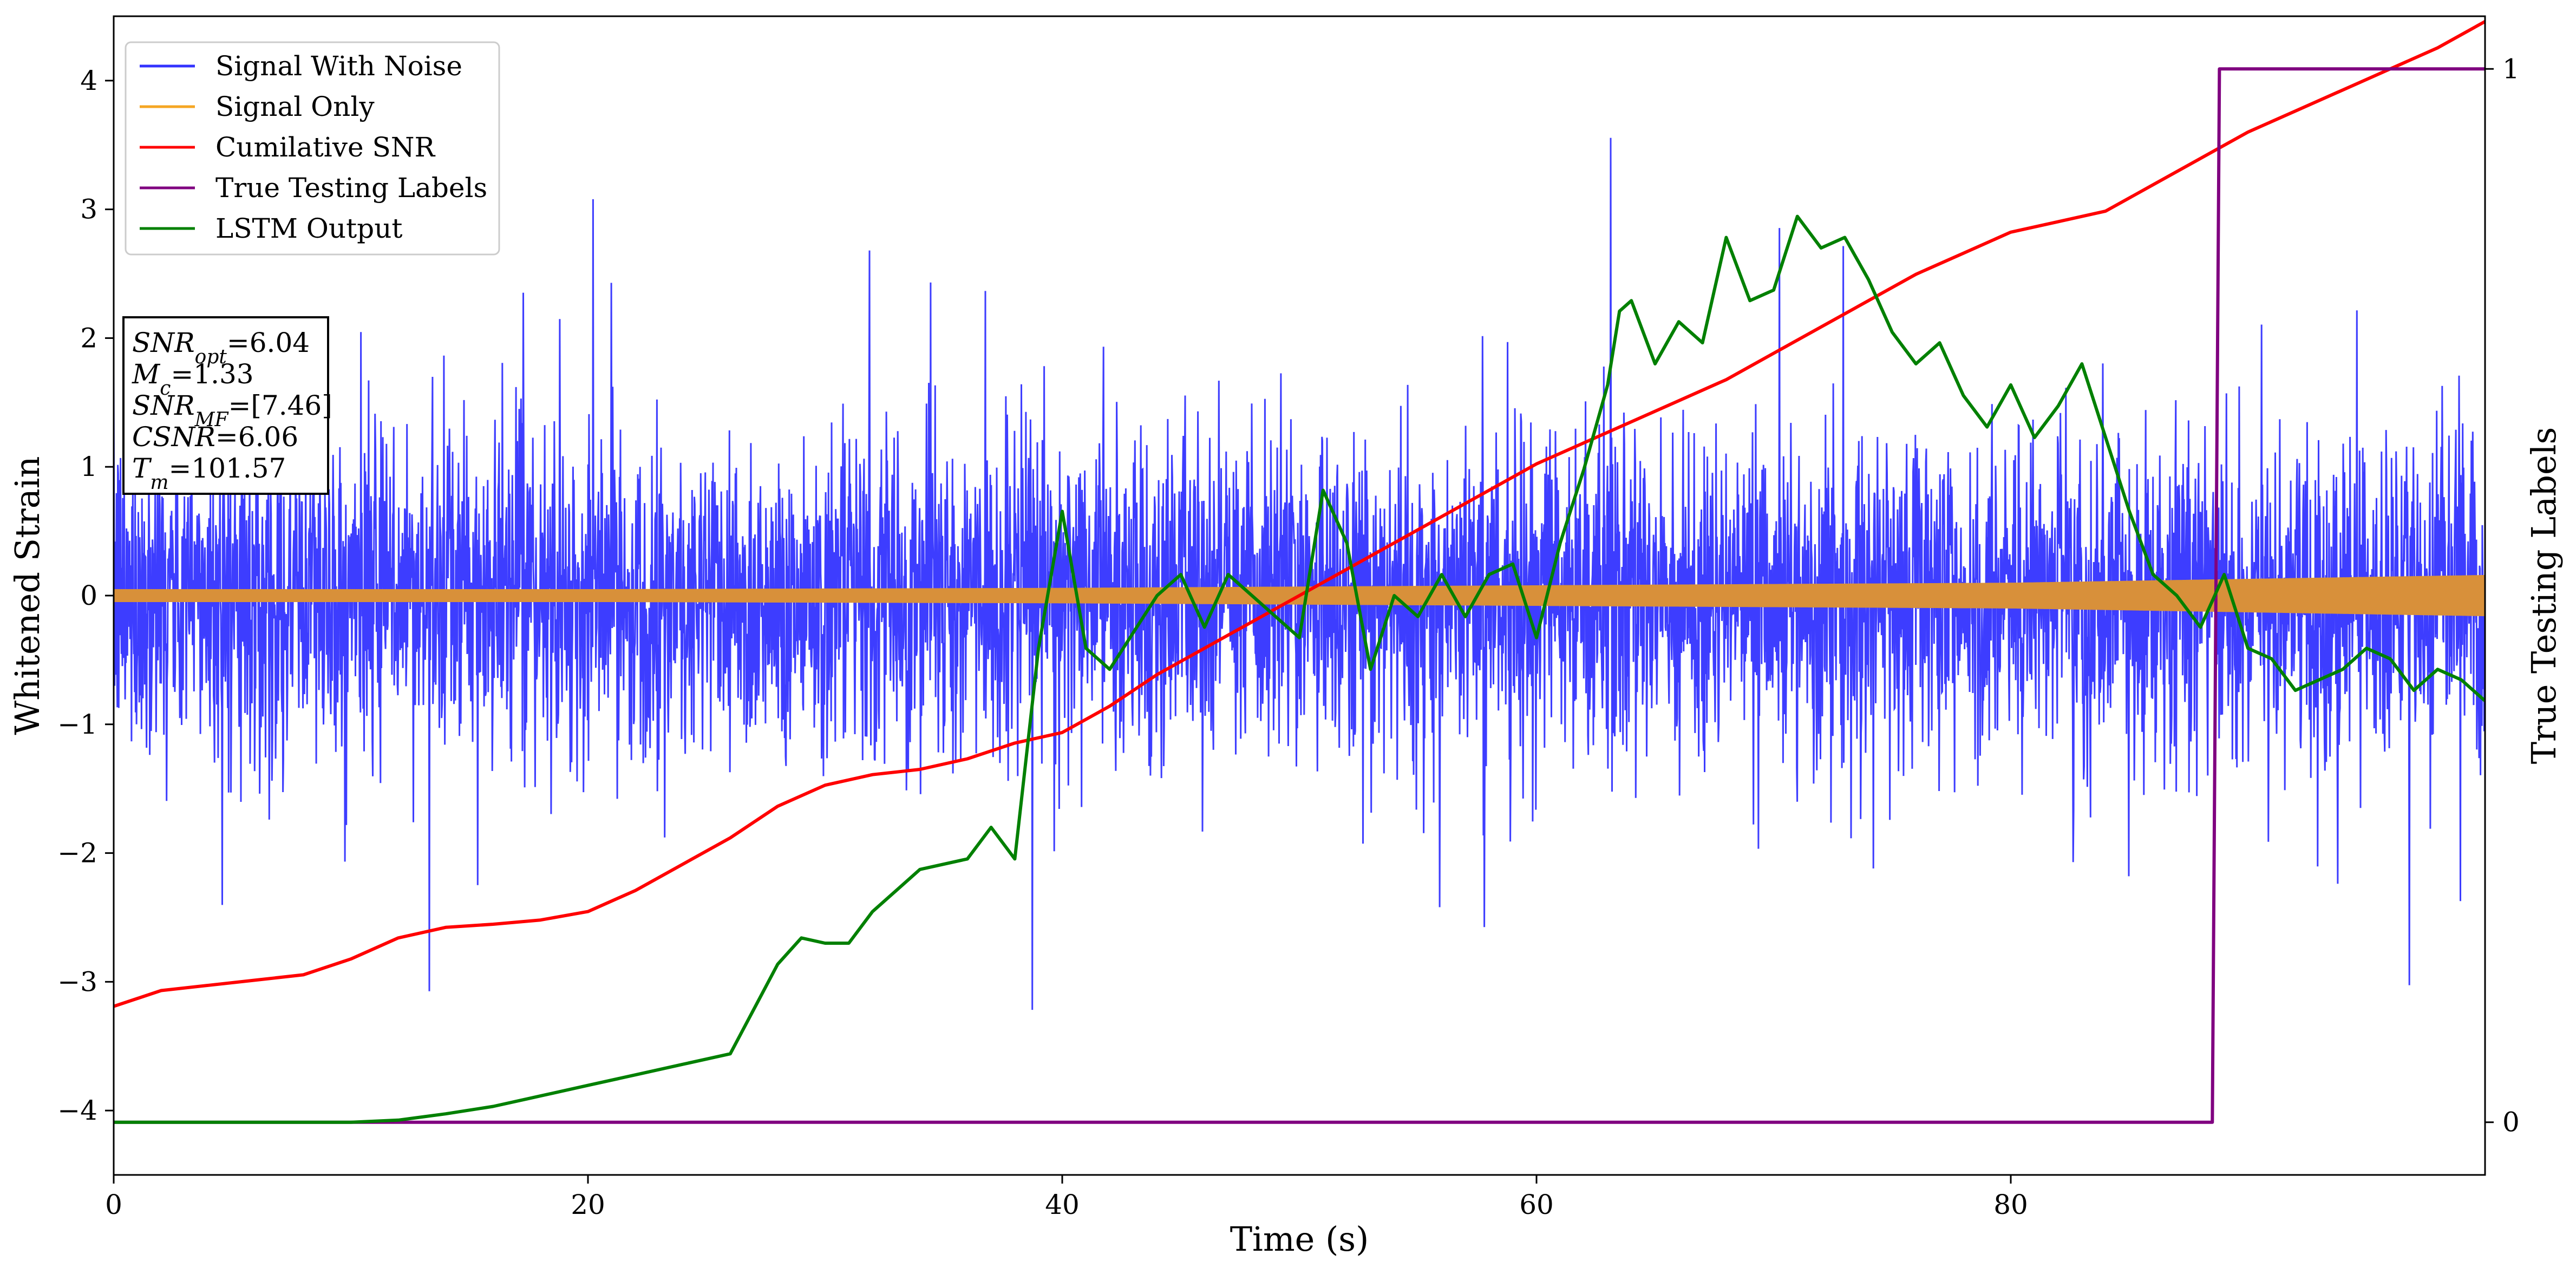  I want to click on legend-label: True Testing Labels, so click(351, 188).